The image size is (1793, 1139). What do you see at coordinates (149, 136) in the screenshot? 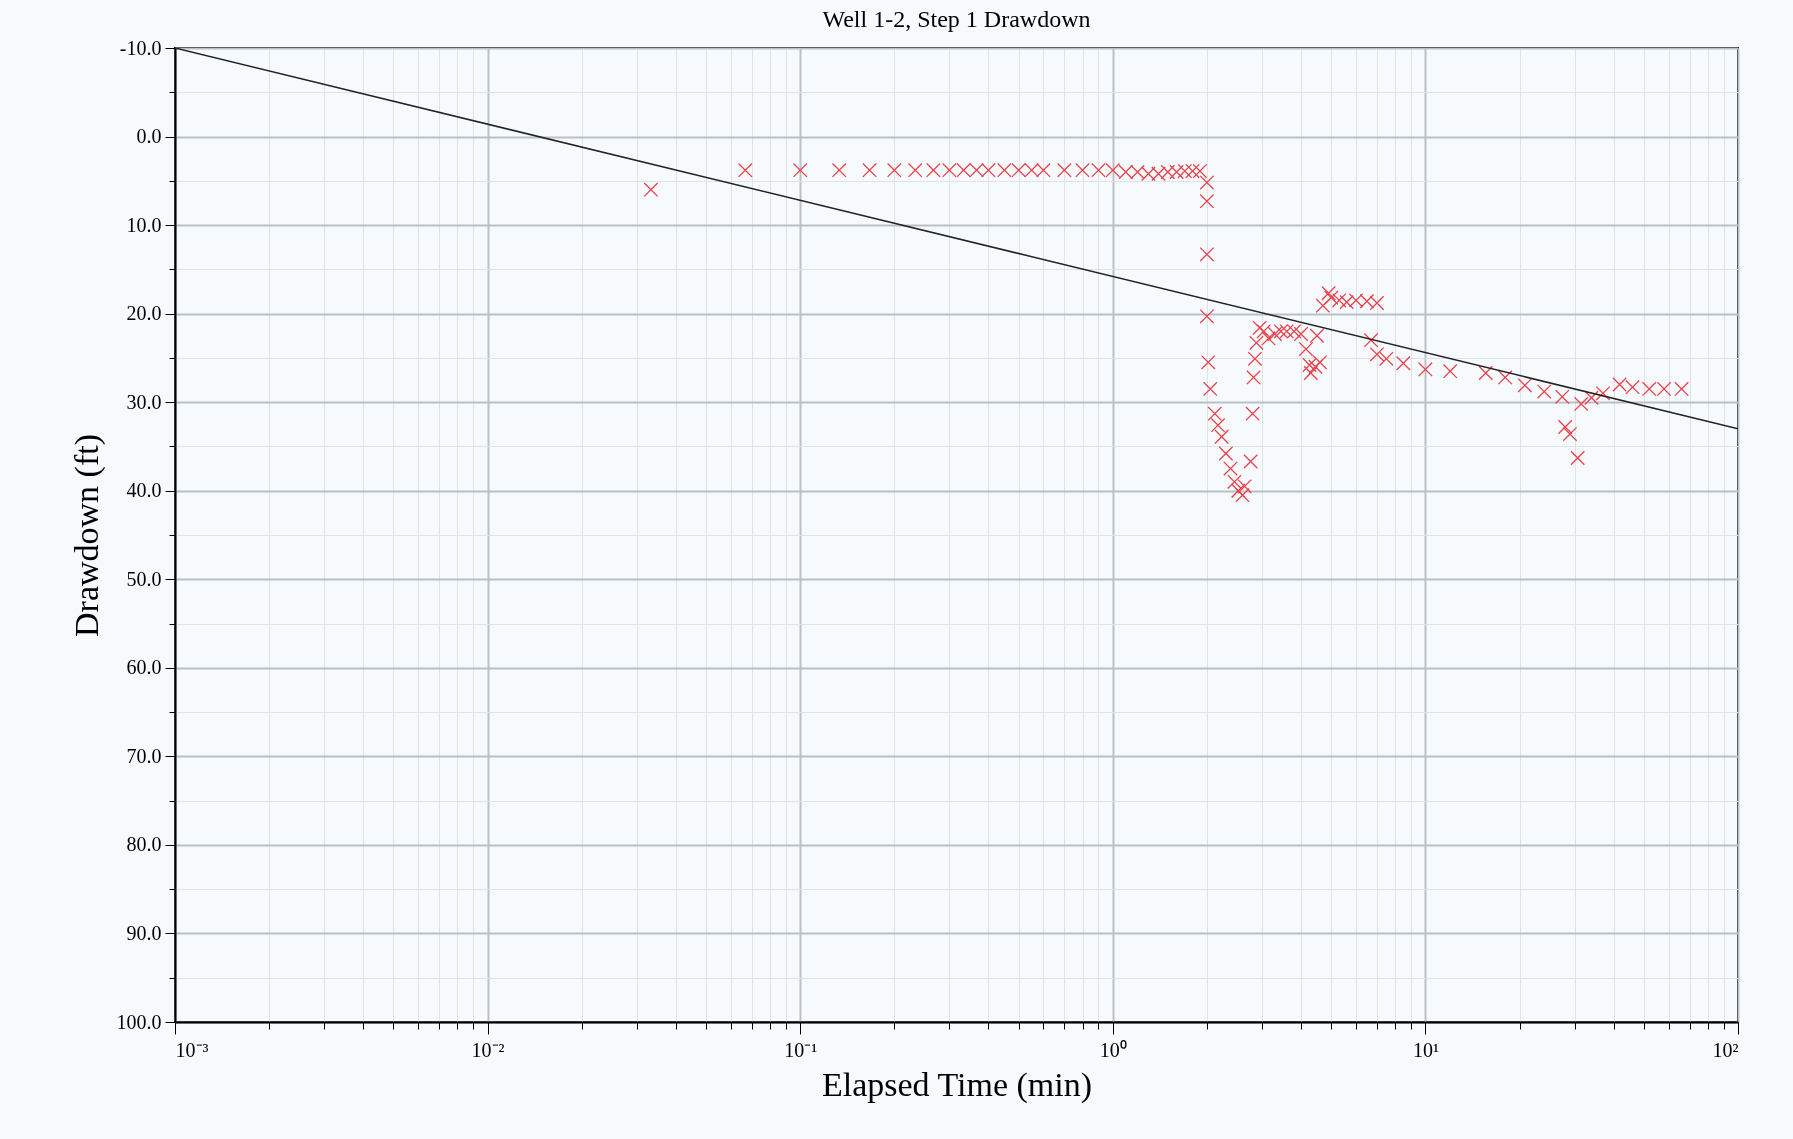
I see `y-tick-label: 0.0` at bounding box center [149, 136].